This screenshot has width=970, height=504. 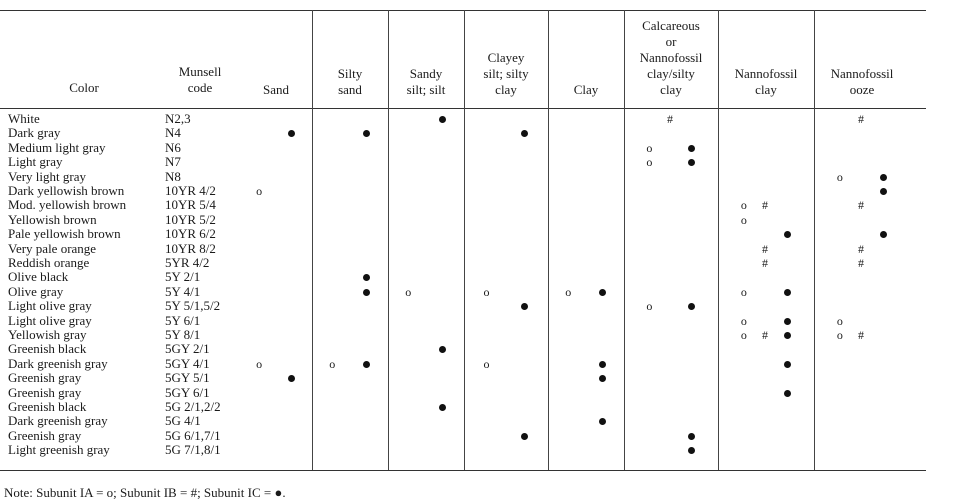 I want to click on munsell-code: 10YR 6/2, so click(x=190, y=234).